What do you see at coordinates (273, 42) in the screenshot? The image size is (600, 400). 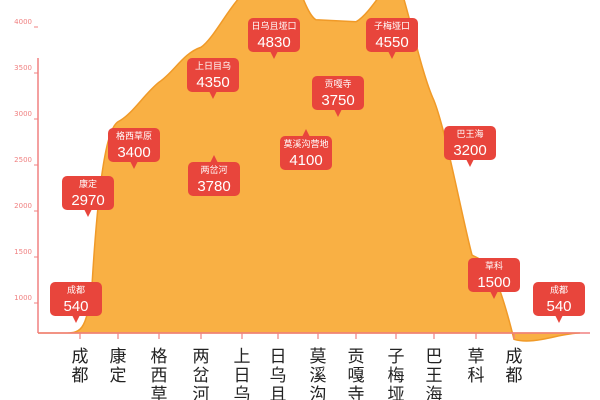 I see `callout-elevation-value: 4830` at bounding box center [273, 42].